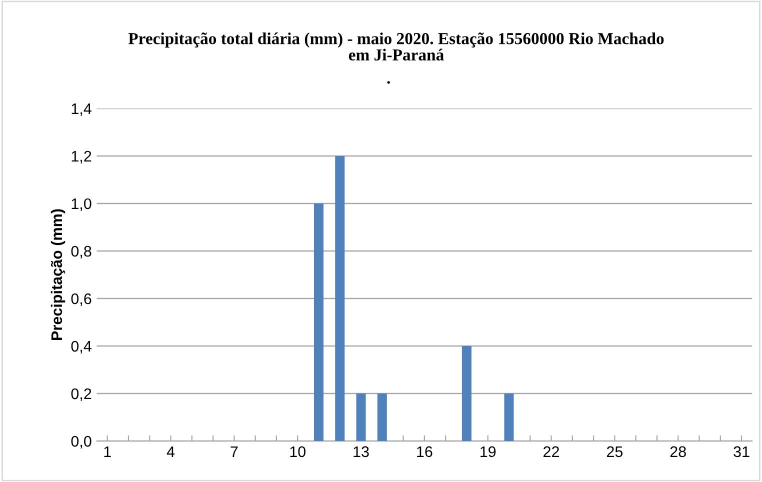 The image size is (762, 482). I want to click on x-tick-label: 25, so click(614, 452).